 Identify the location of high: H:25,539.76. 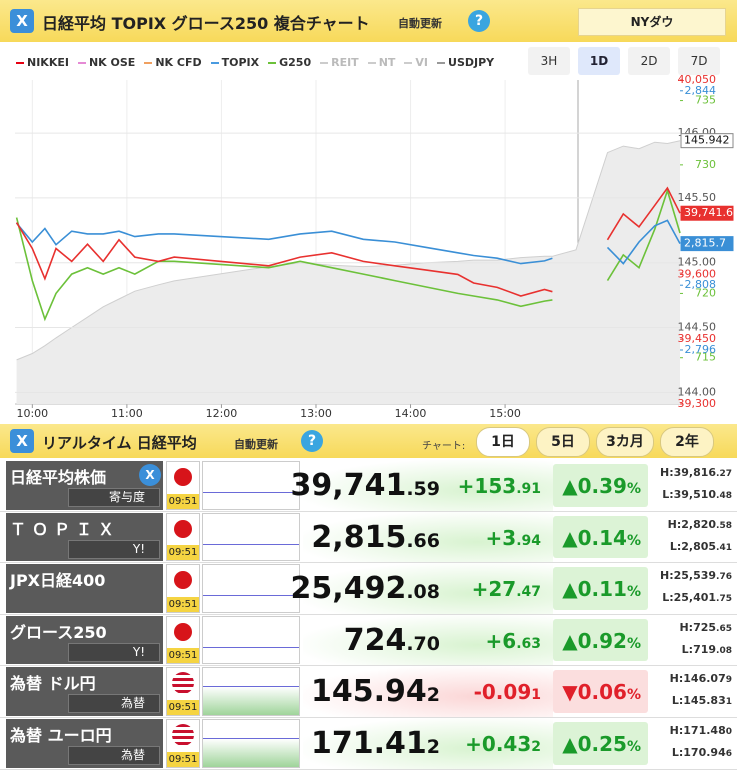
(696, 575).